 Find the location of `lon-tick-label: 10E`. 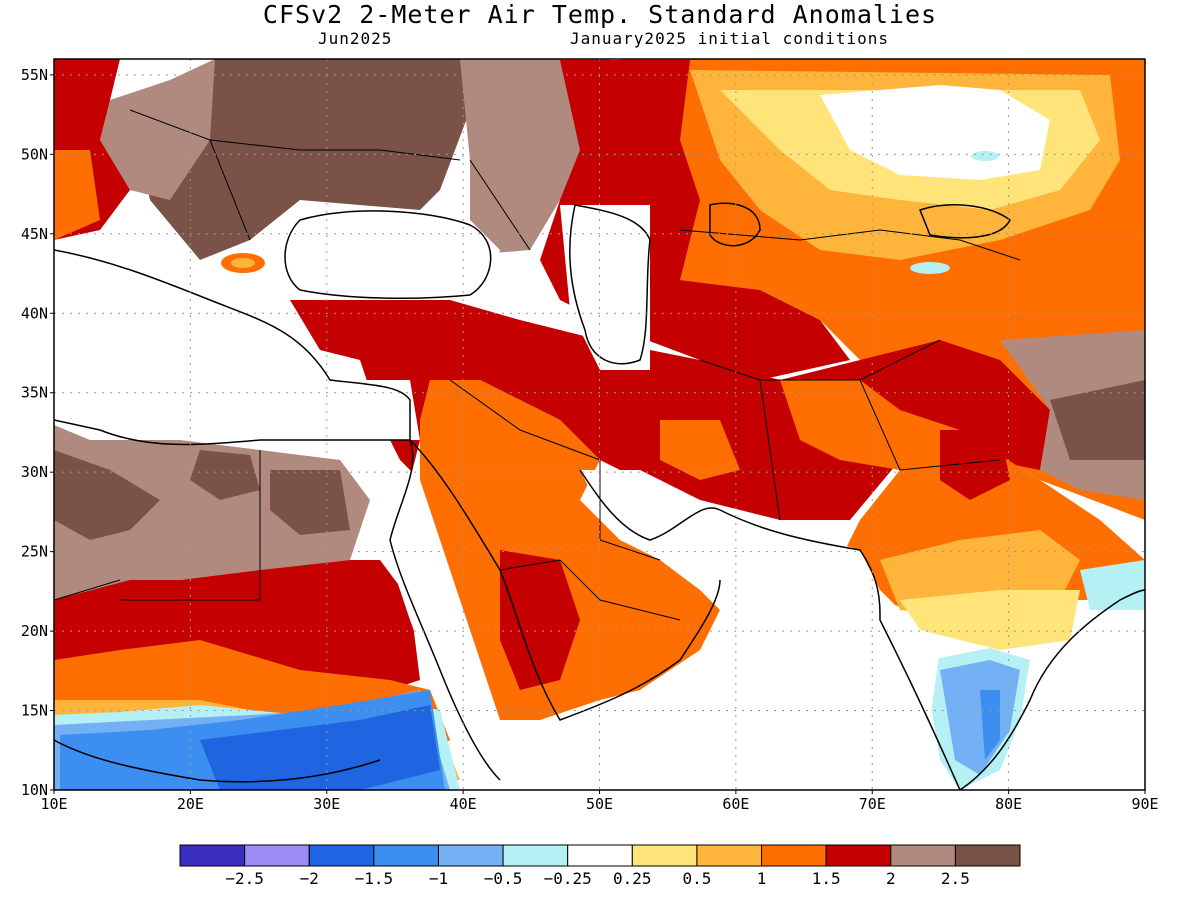

lon-tick-label: 10E is located at coordinates (53, 804).